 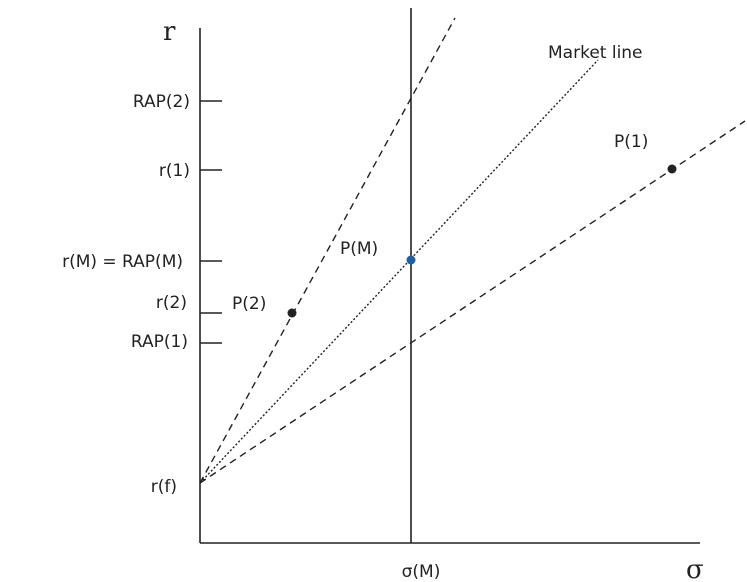 What do you see at coordinates (631, 142) in the screenshot?
I see `point-label-p1: P(1)` at bounding box center [631, 142].